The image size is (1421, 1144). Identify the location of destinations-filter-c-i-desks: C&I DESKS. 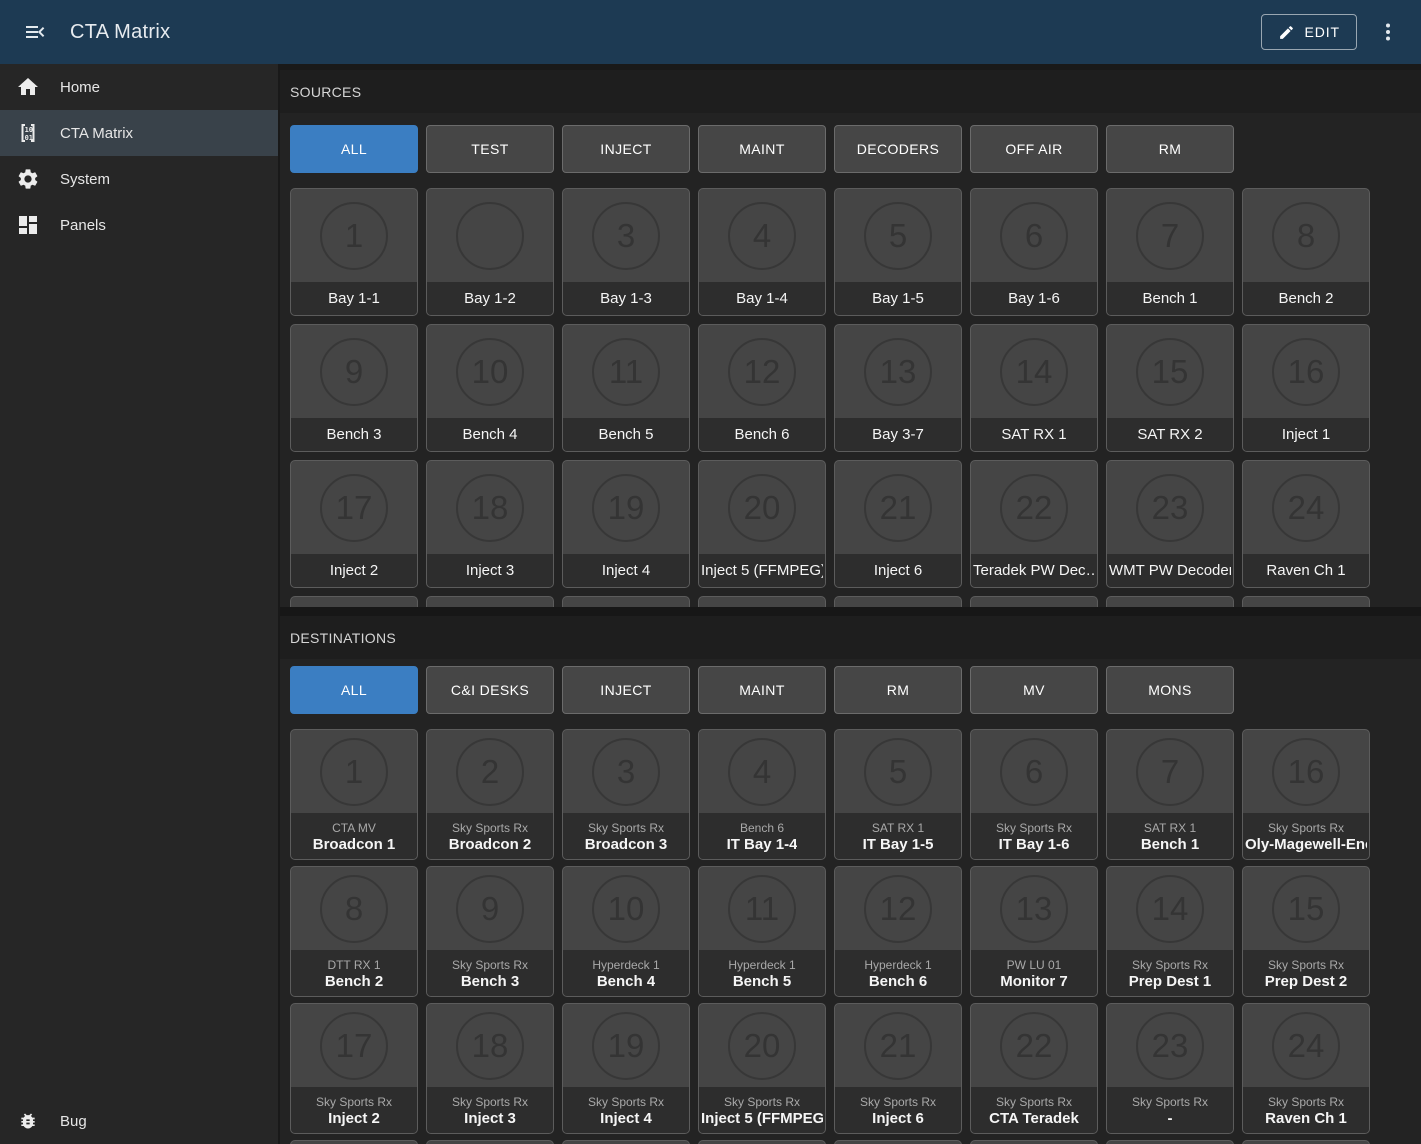
(490, 690).